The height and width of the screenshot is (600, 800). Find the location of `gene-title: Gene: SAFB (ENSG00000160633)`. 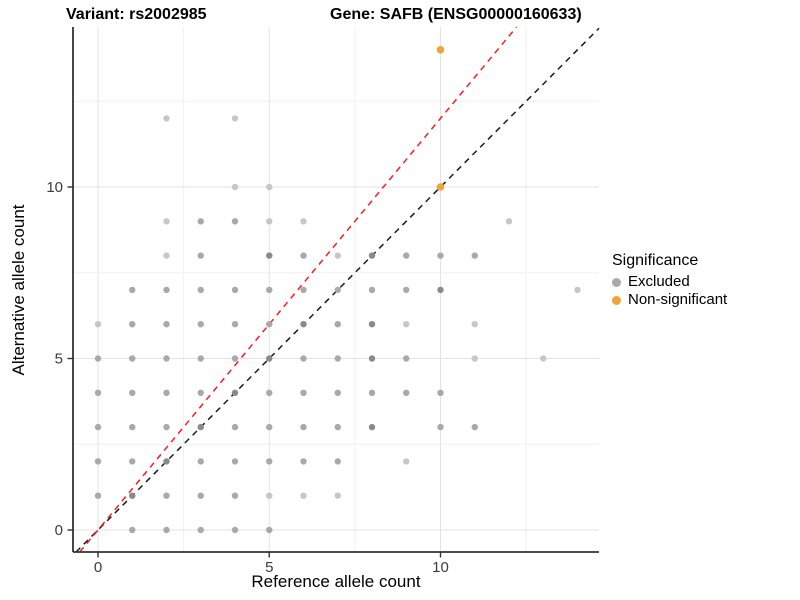

gene-title: Gene: SAFB (ENSG00000160633) is located at coordinates (456, 14).